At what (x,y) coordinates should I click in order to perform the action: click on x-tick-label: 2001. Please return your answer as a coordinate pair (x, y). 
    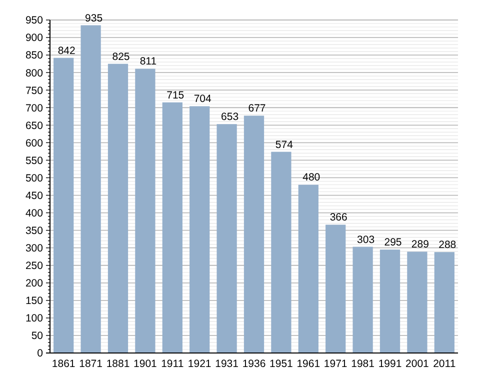
    Looking at the image, I should click on (418, 364).